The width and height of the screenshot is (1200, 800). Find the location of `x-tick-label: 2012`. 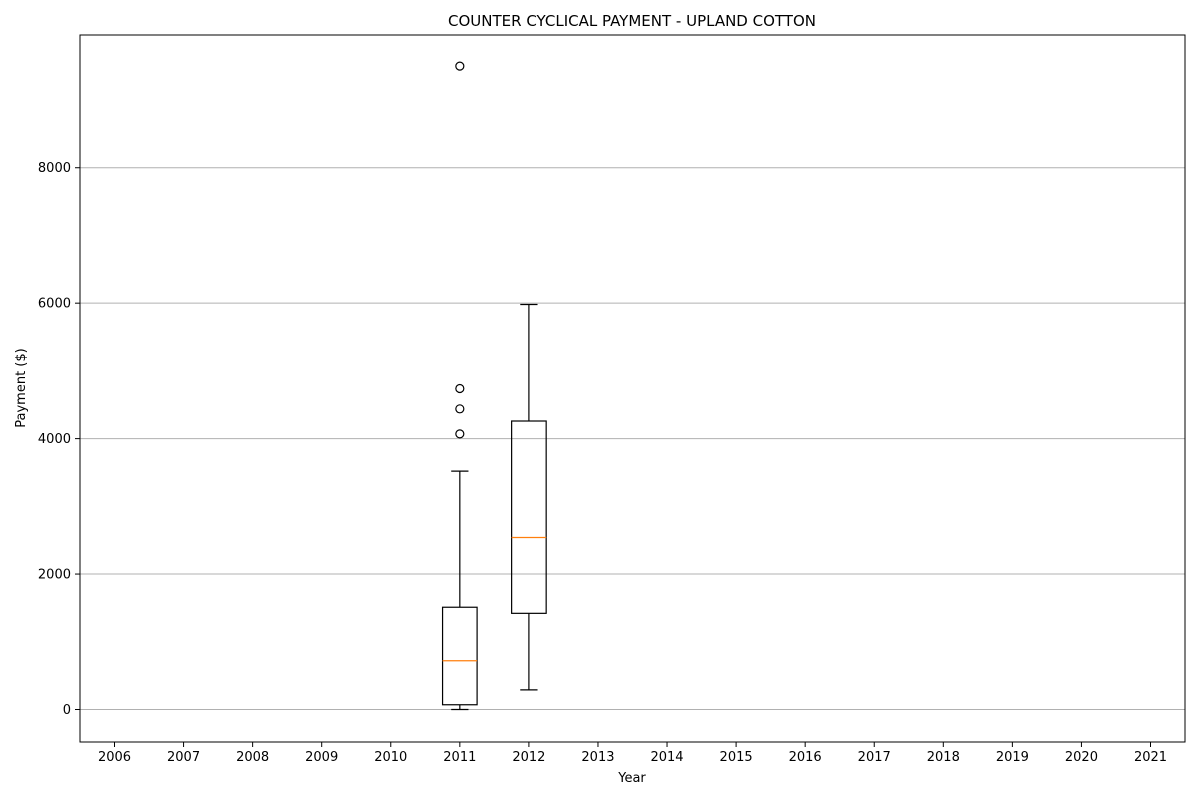

x-tick-label: 2012 is located at coordinates (528, 757).